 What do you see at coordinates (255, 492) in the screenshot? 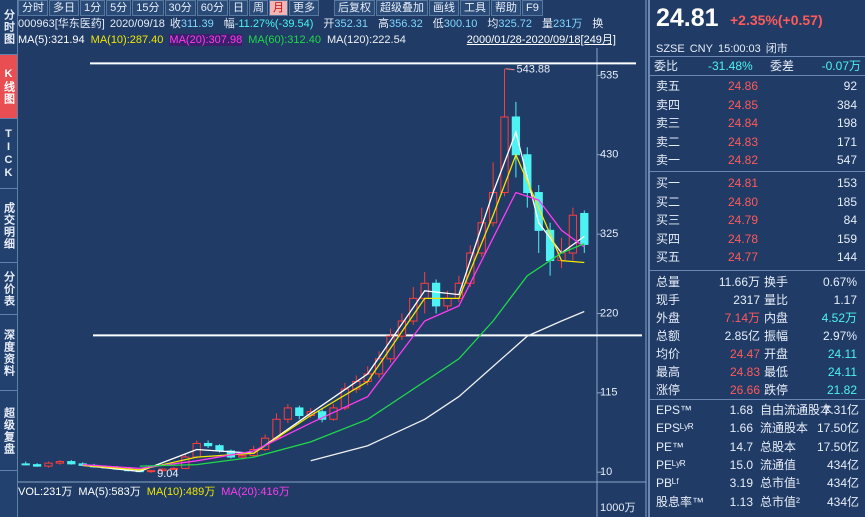
I see `volume-label: MA(20):416万` at bounding box center [255, 492].